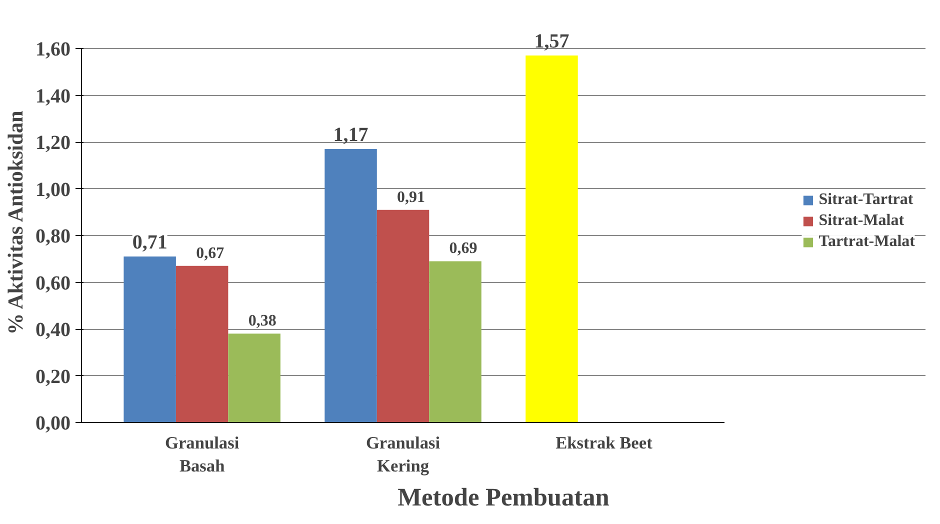 Image resolution: width=940 pixels, height=524 pixels. What do you see at coordinates (53, 49) in the screenshot?
I see `y-tick-label: 1,60` at bounding box center [53, 49].